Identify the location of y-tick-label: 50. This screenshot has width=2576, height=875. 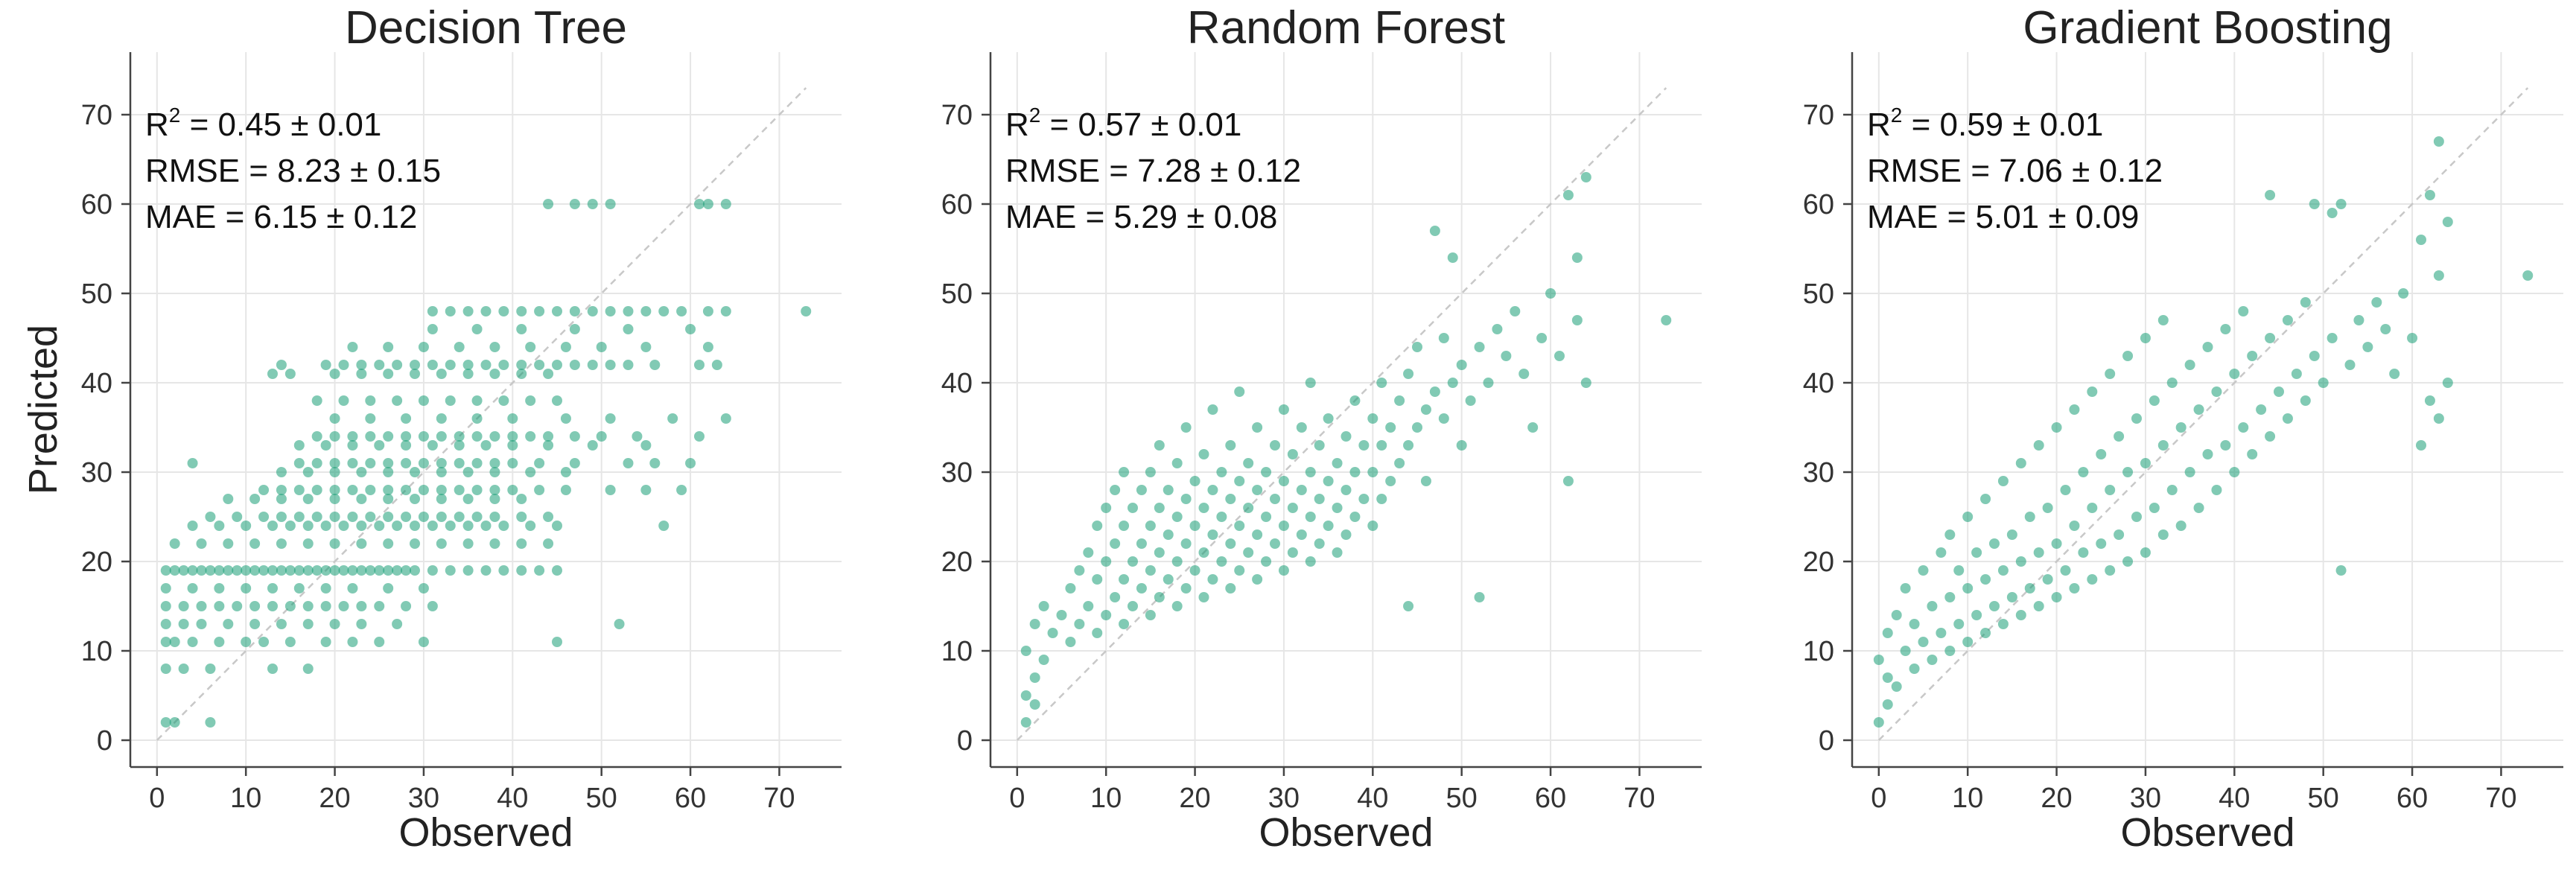
(96, 294).